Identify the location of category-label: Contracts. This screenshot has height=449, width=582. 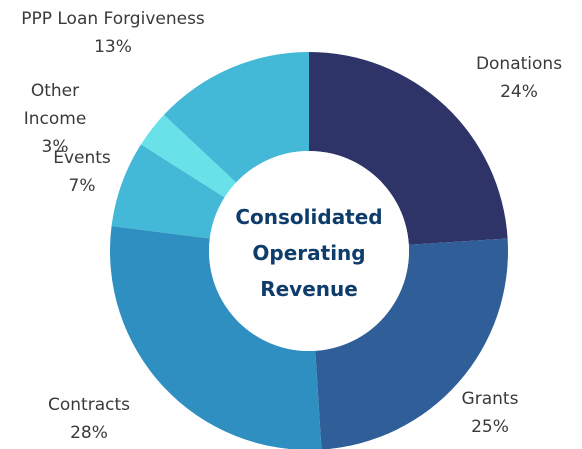
(89, 405).